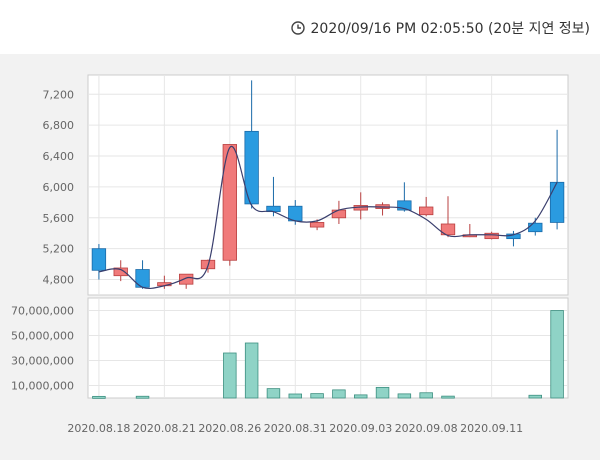 The width and height of the screenshot is (600, 465). What do you see at coordinates (450, 29) in the screenshot?
I see `timestamp-text: 2020/09/16 PM 02:05:50 (20분 지연 정보)` at bounding box center [450, 29].